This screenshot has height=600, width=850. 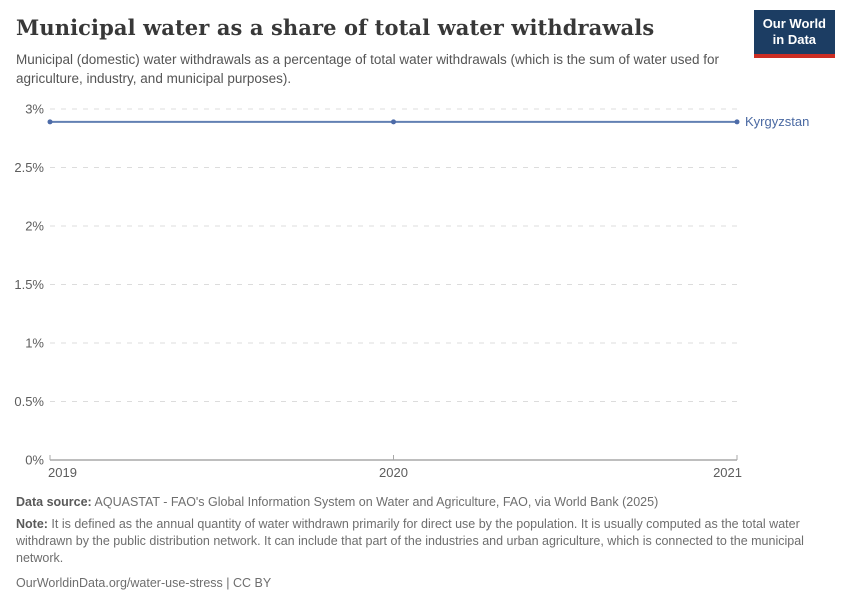 I want to click on owid-url-link: OurWorldinData.org/water-use-stress, so click(x=119, y=582).